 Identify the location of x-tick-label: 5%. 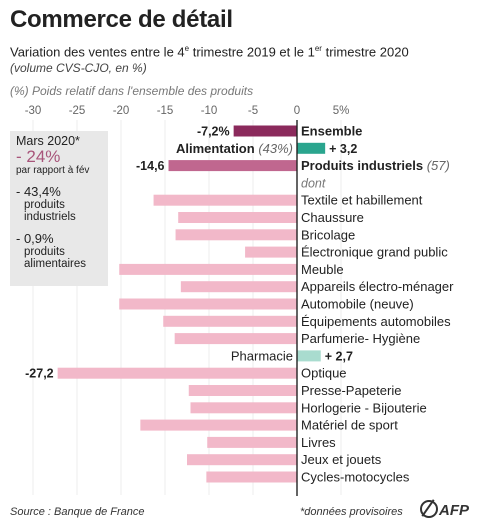
(341, 111).